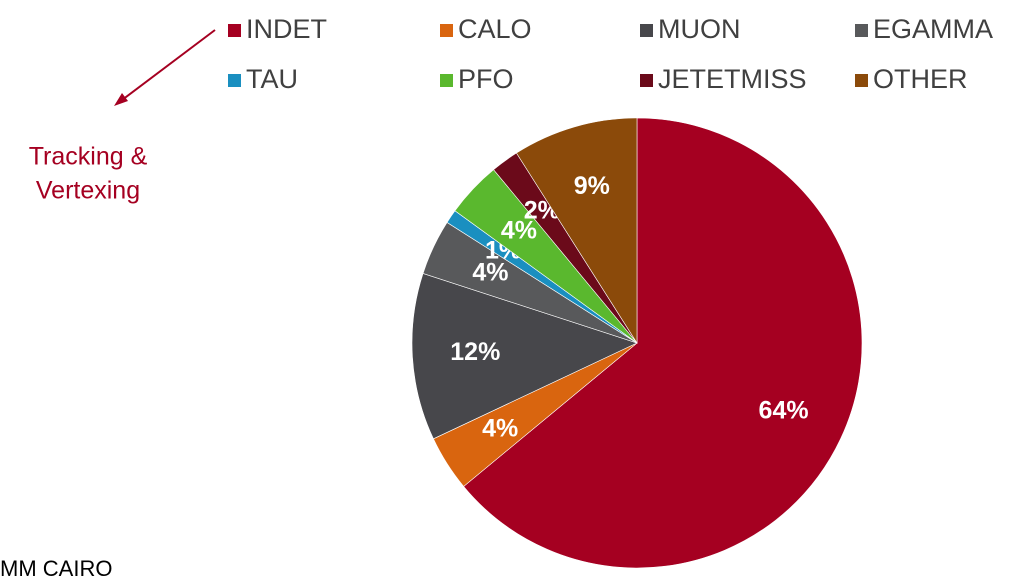 Image resolution: width=1019 pixels, height=577 pixels. Describe the element at coordinates (699, 29) in the screenshot. I see `legend-label: MUON` at that location.